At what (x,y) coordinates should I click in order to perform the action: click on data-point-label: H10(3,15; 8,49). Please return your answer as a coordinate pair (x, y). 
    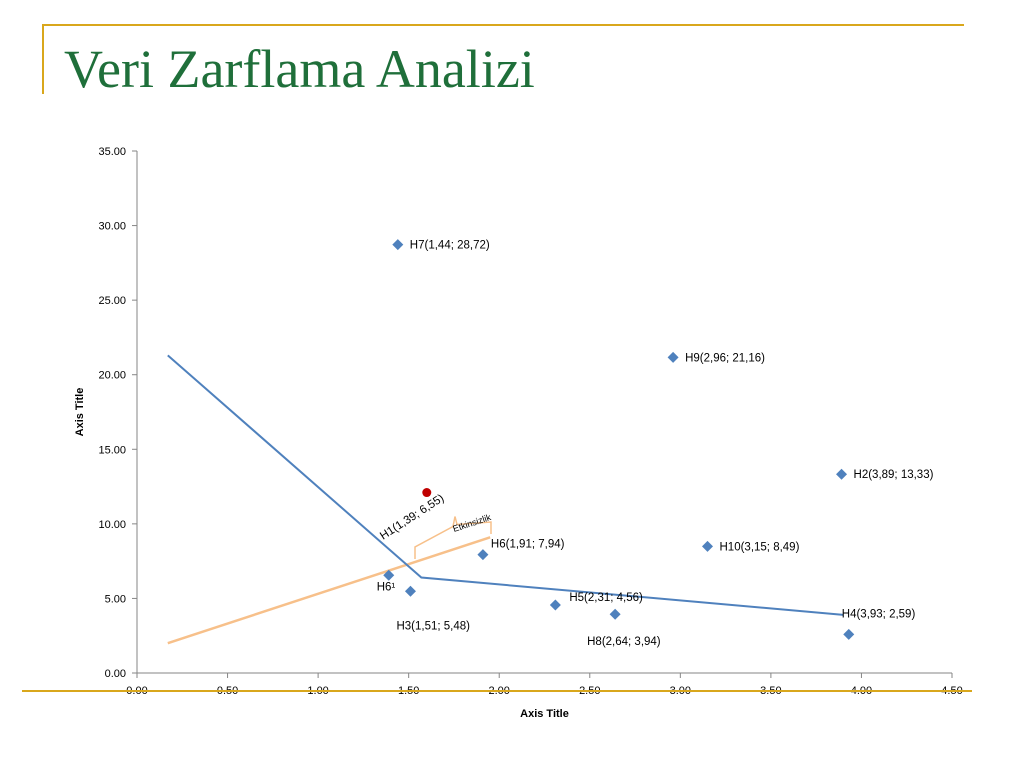
    Looking at the image, I should click on (760, 547).